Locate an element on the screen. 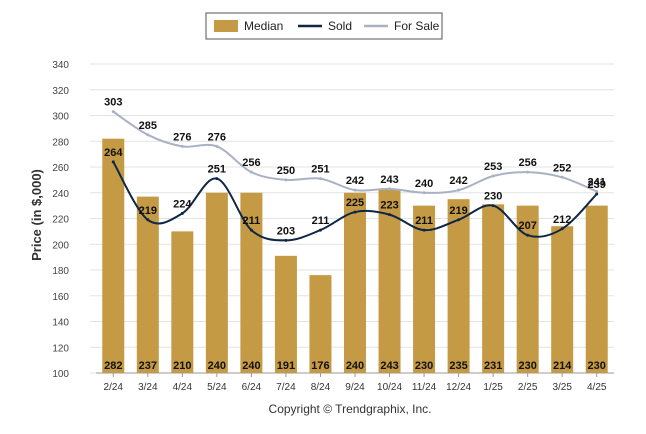 The height and width of the screenshot is (434, 646). copyright-footer: Copyright © Trendgraphix, Inc. is located at coordinates (350, 409).